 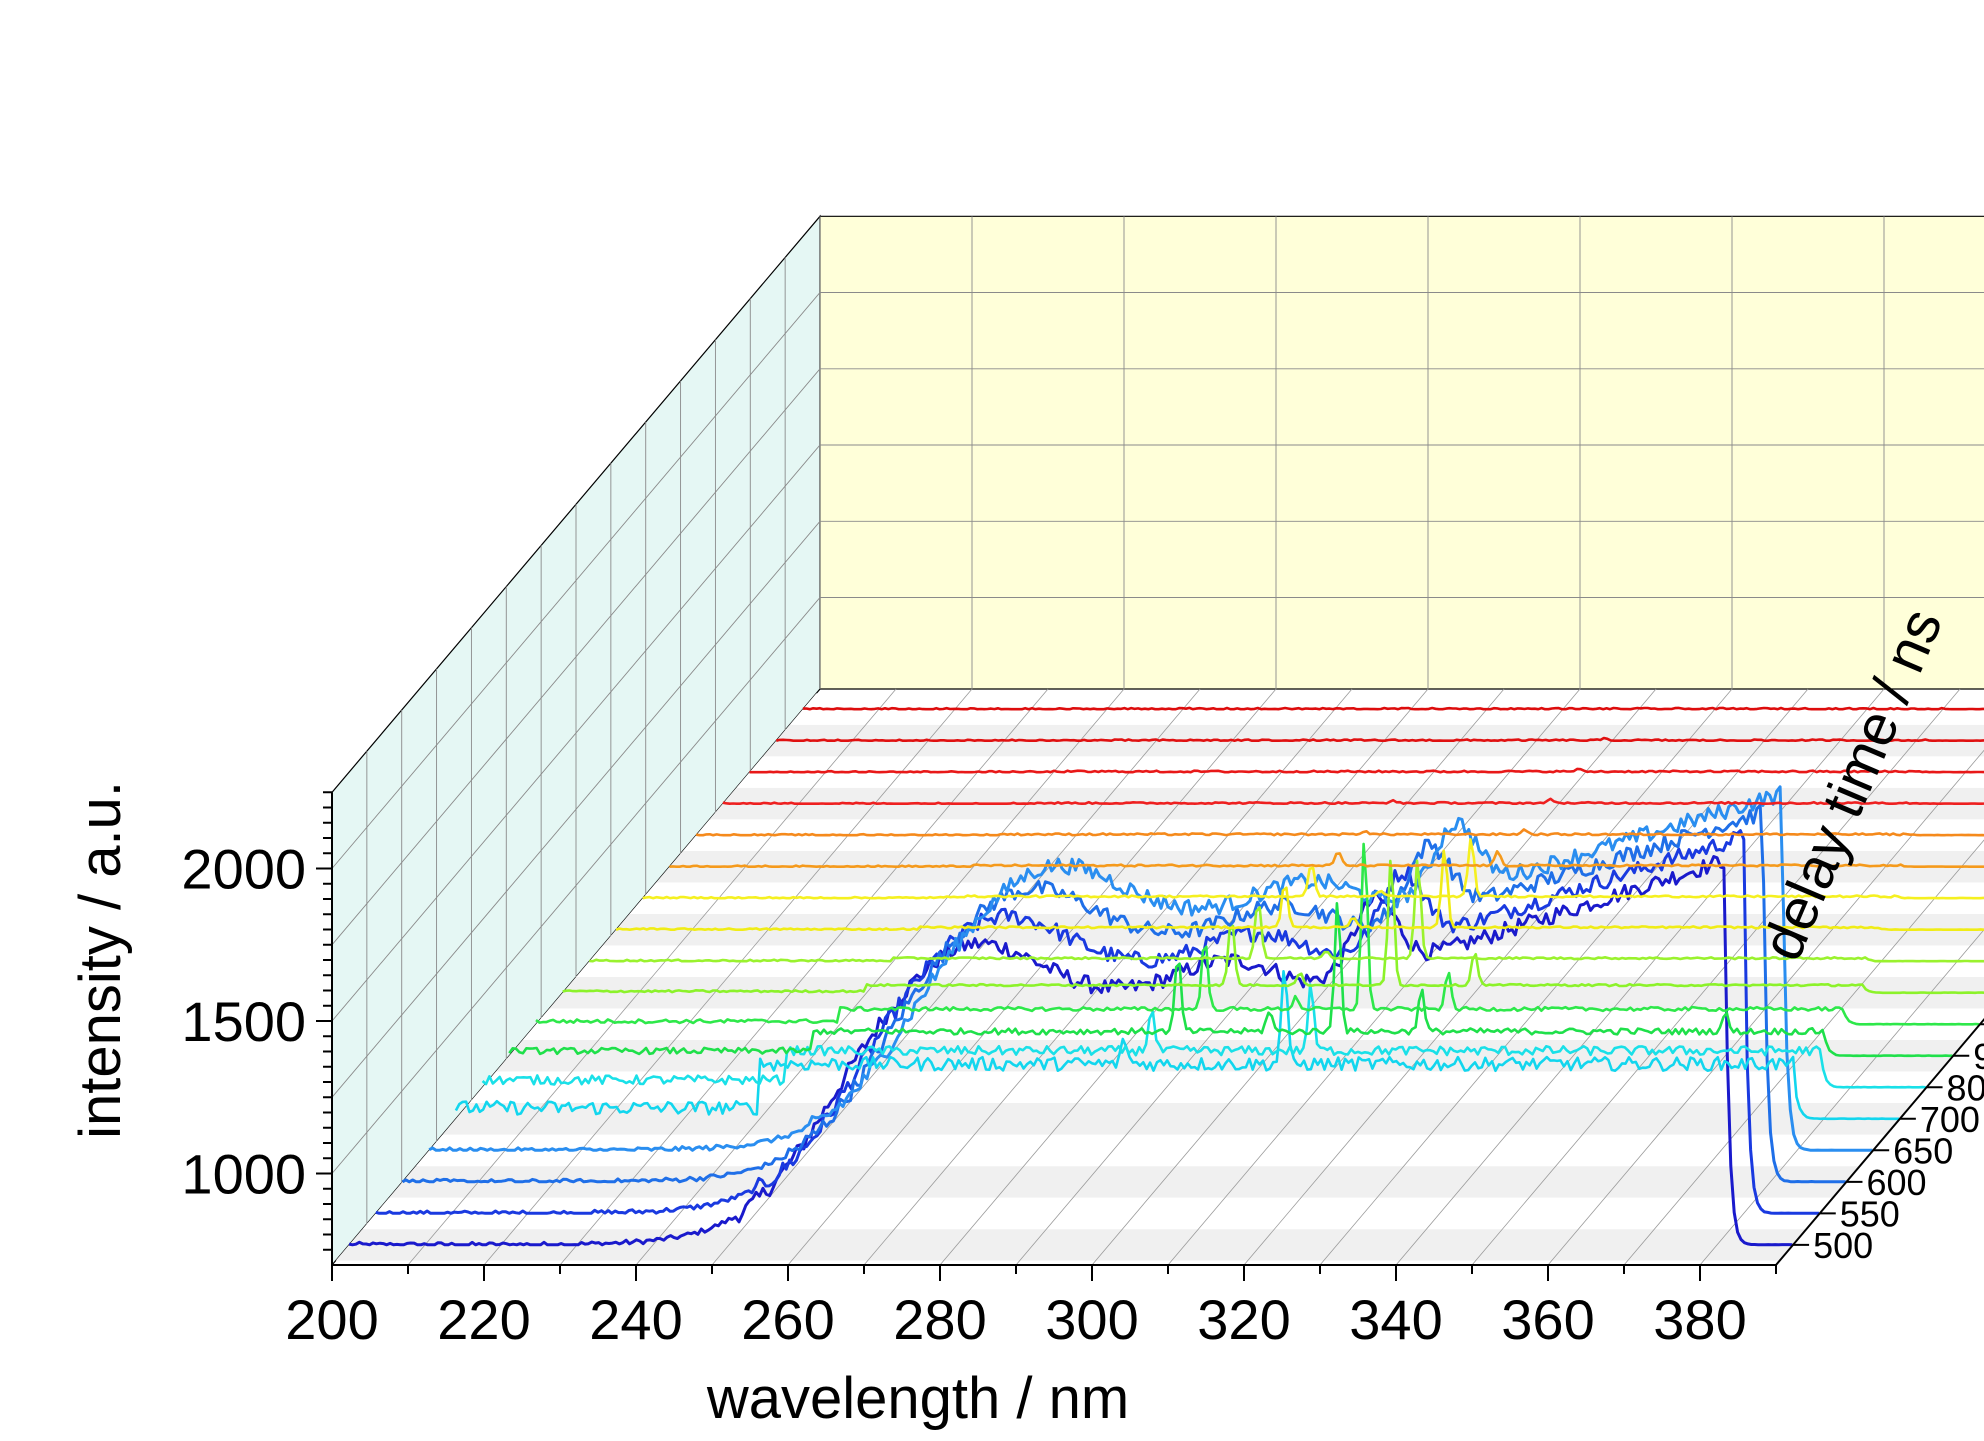 I want to click on z-axis-line, so click(x=1879, y=1141).